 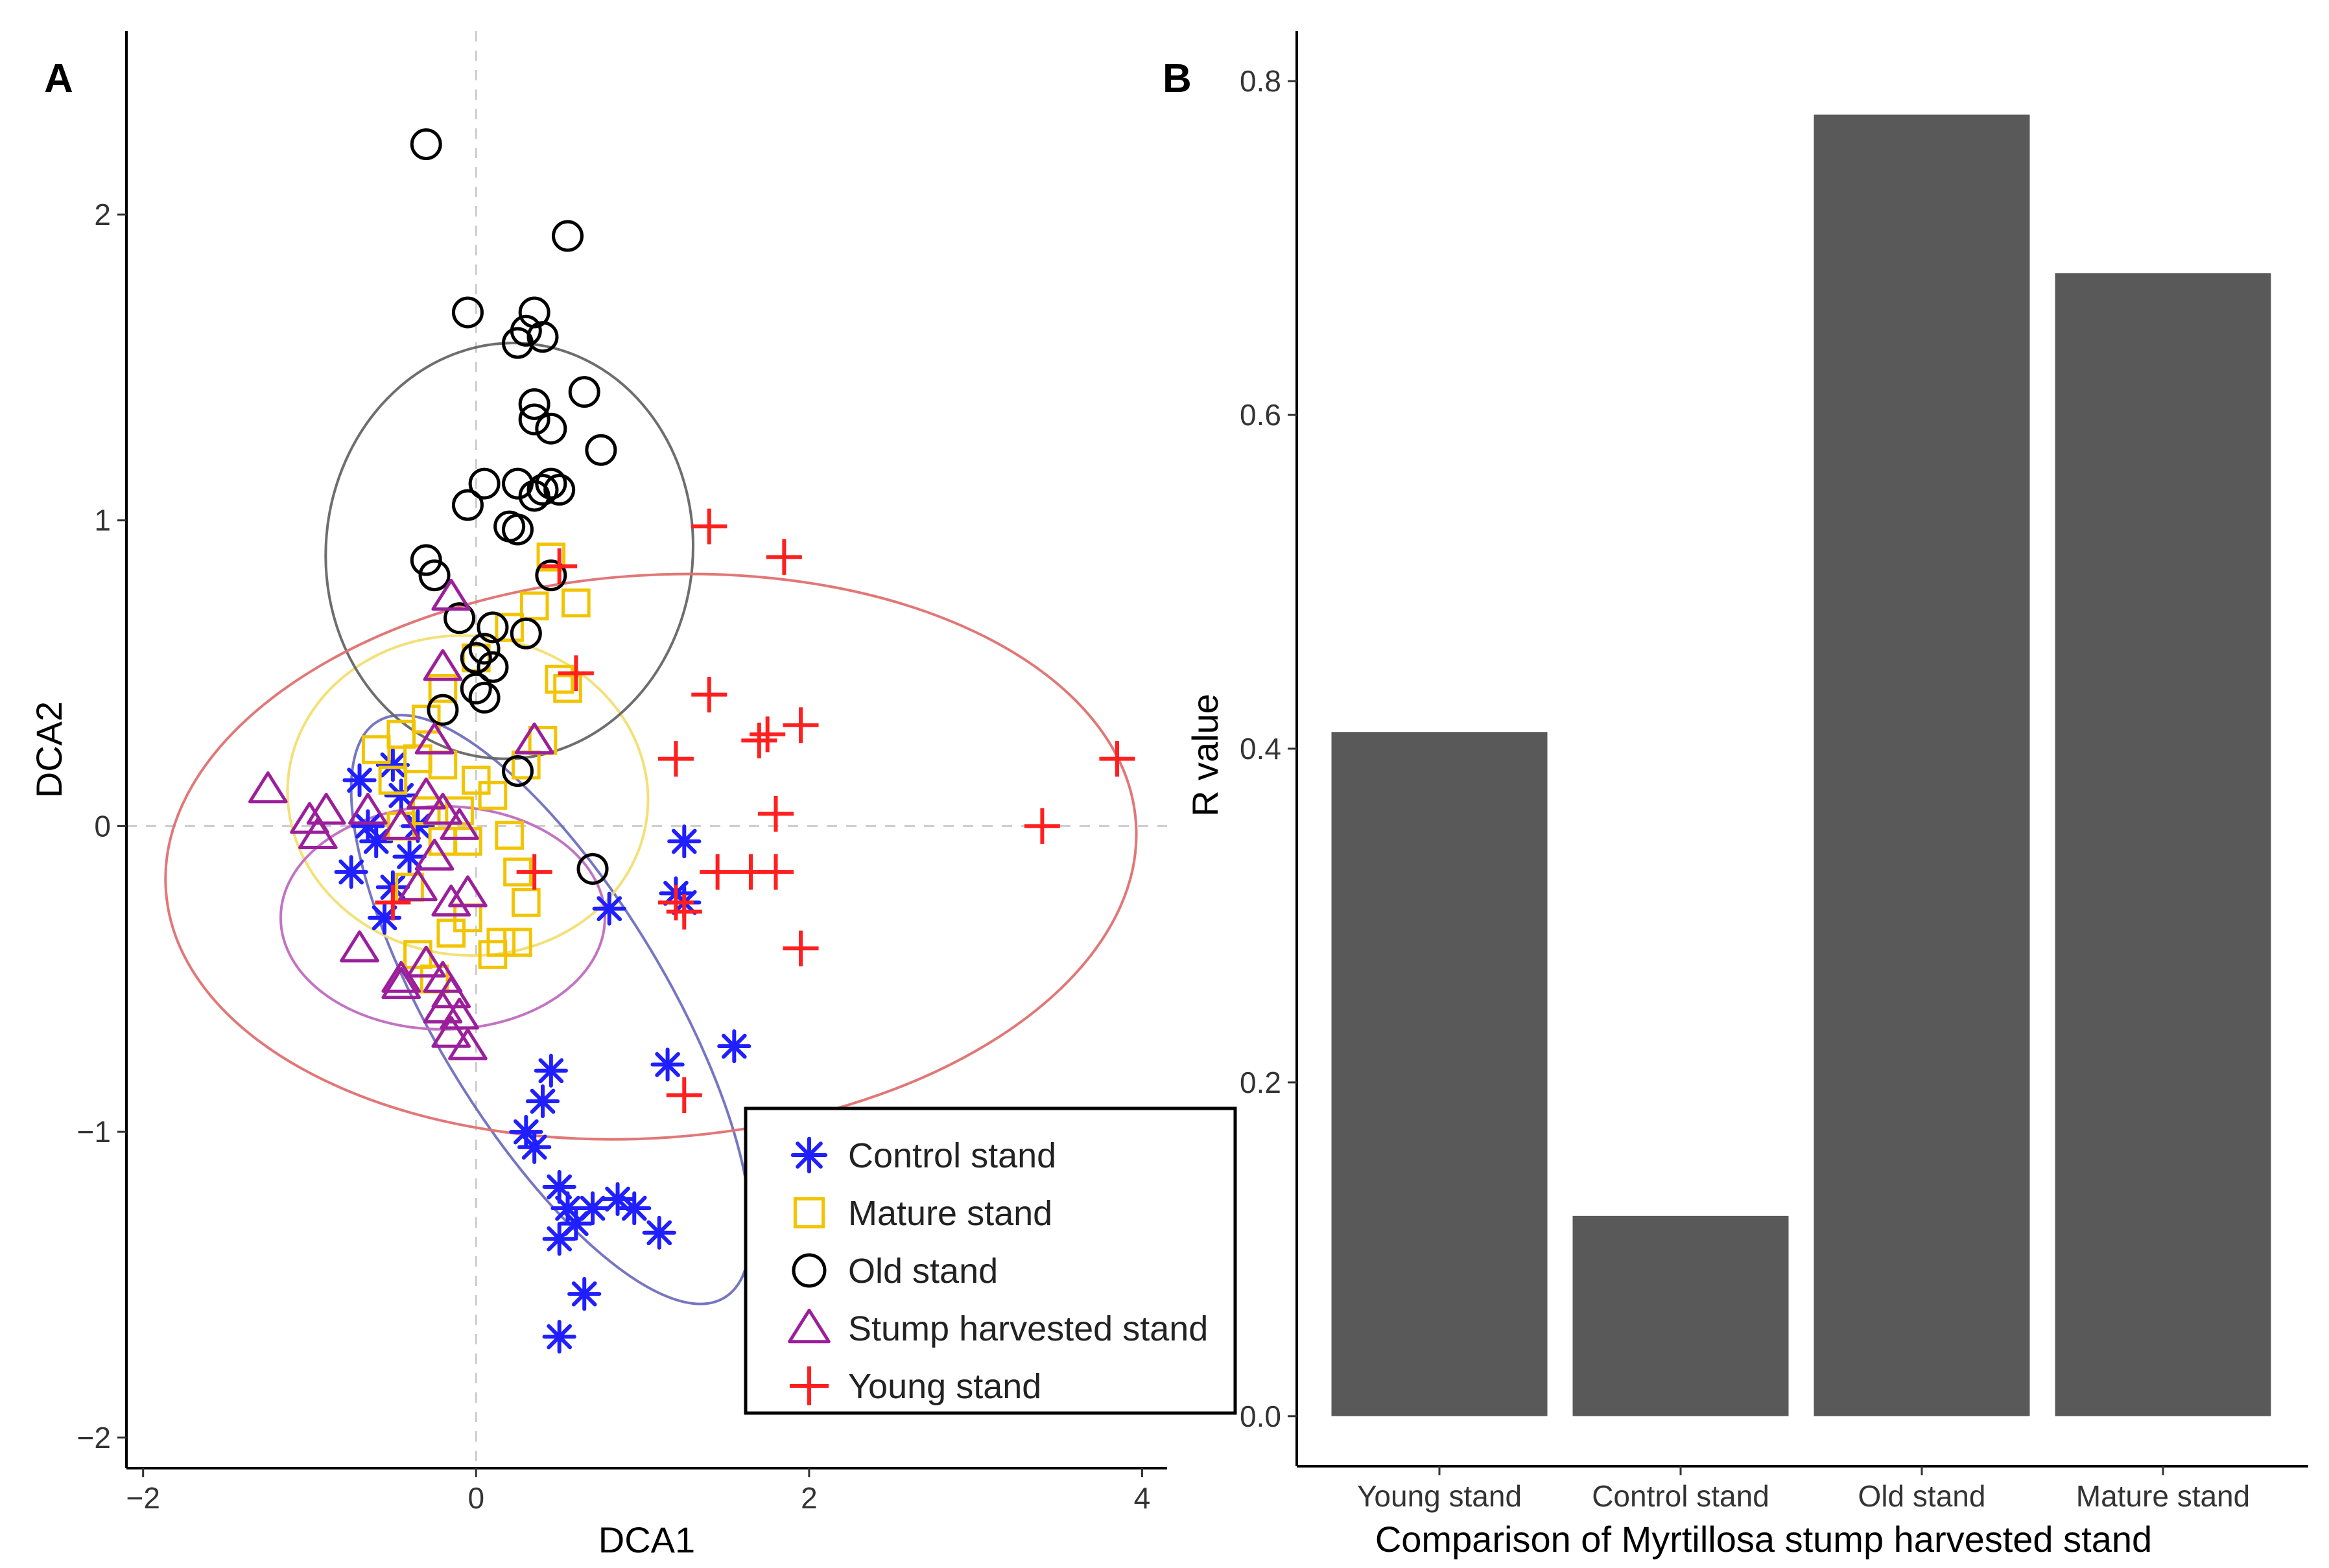 I want to click on legend-key-stump-harvested-stand, so click(x=809, y=1326).